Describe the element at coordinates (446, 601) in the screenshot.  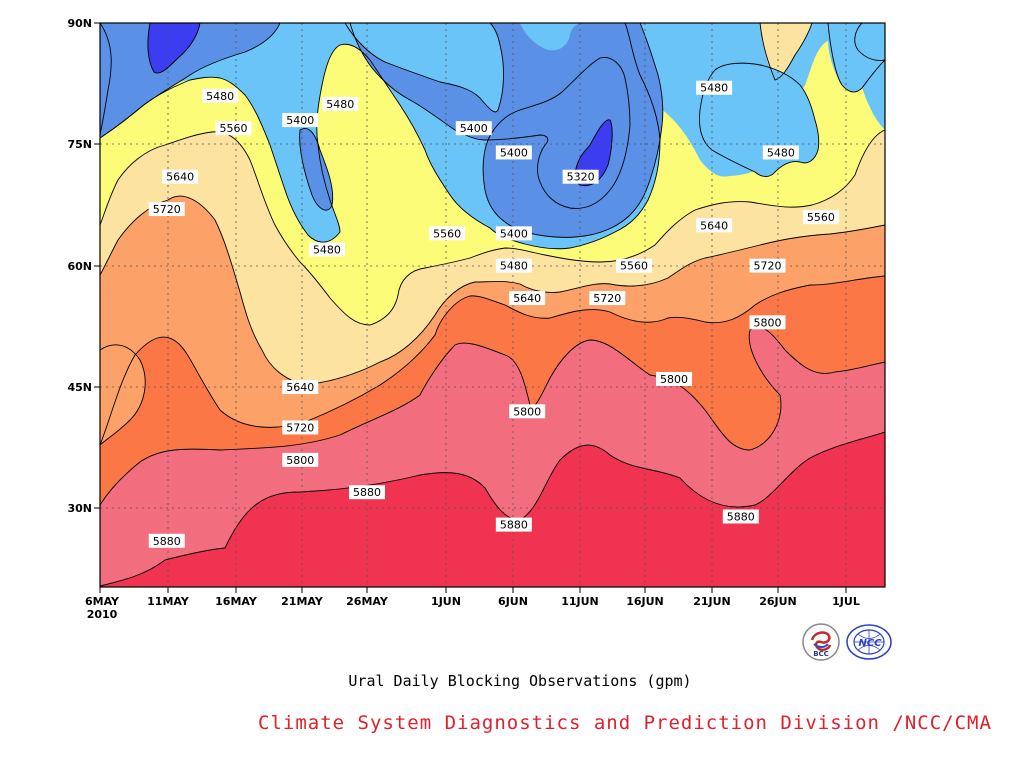
I see `xtick-label-1jun: 1JUN` at that location.